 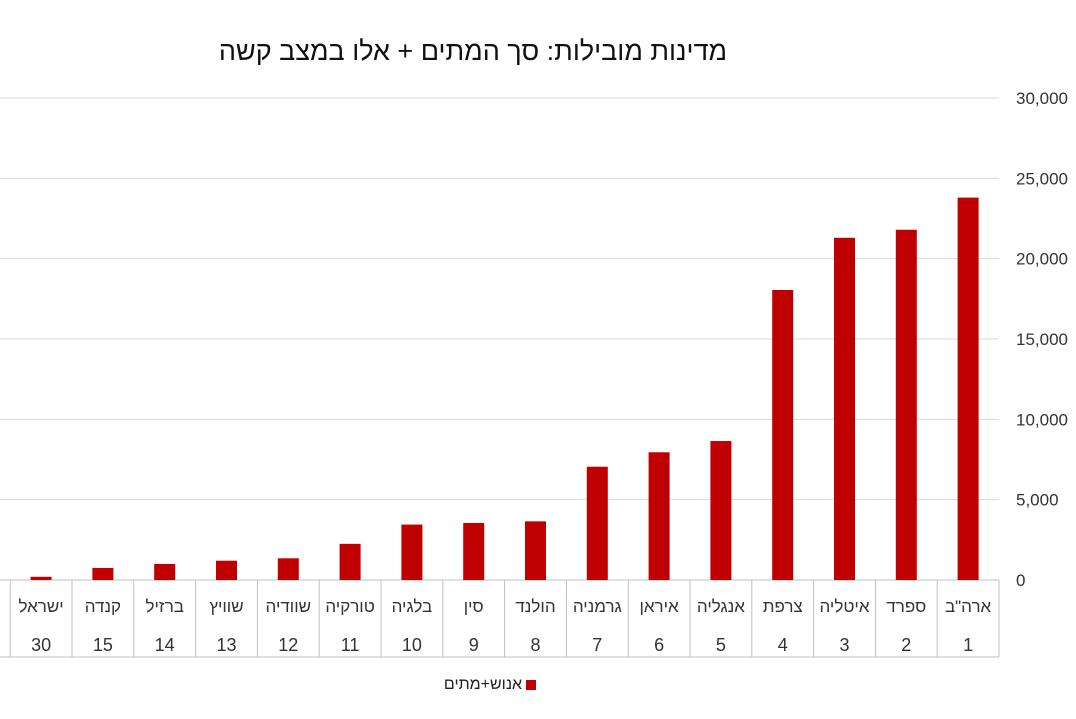 What do you see at coordinates (483, 684) in the screenshot?
I see `legend-label: אנוש+מתים` at bounding box center [483, 684].